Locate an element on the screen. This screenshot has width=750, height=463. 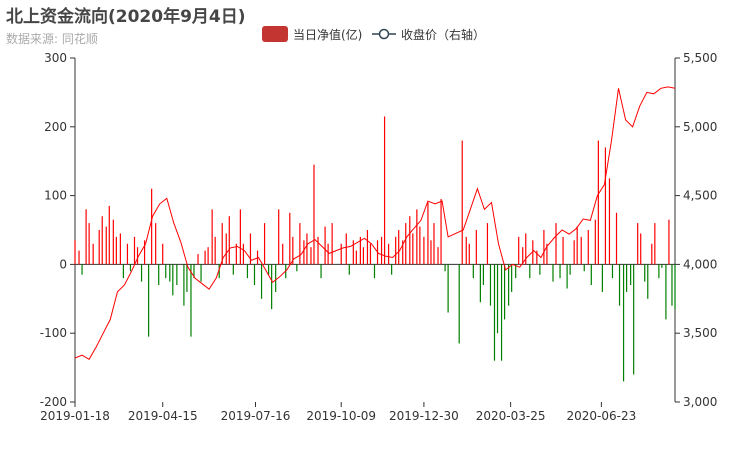
x-tick-label: 2019-04-15 is located at coordinates (163, 416).